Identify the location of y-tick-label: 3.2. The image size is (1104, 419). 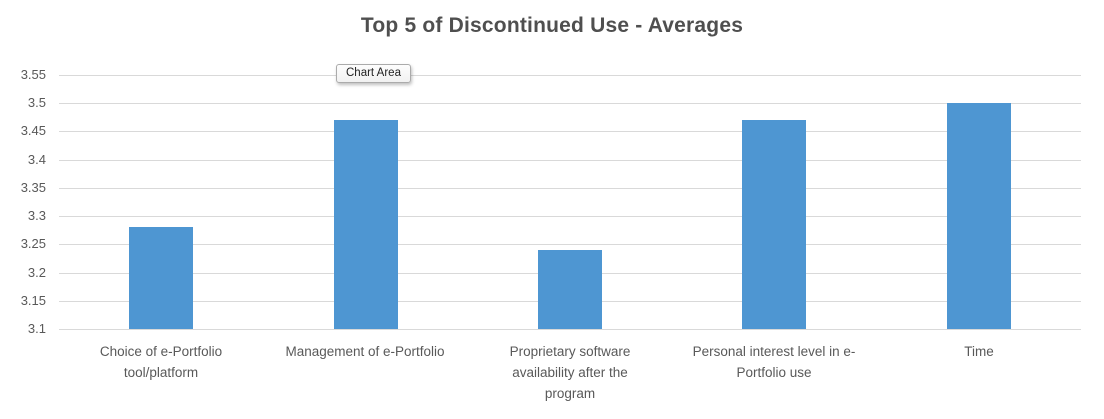
(36, 272).